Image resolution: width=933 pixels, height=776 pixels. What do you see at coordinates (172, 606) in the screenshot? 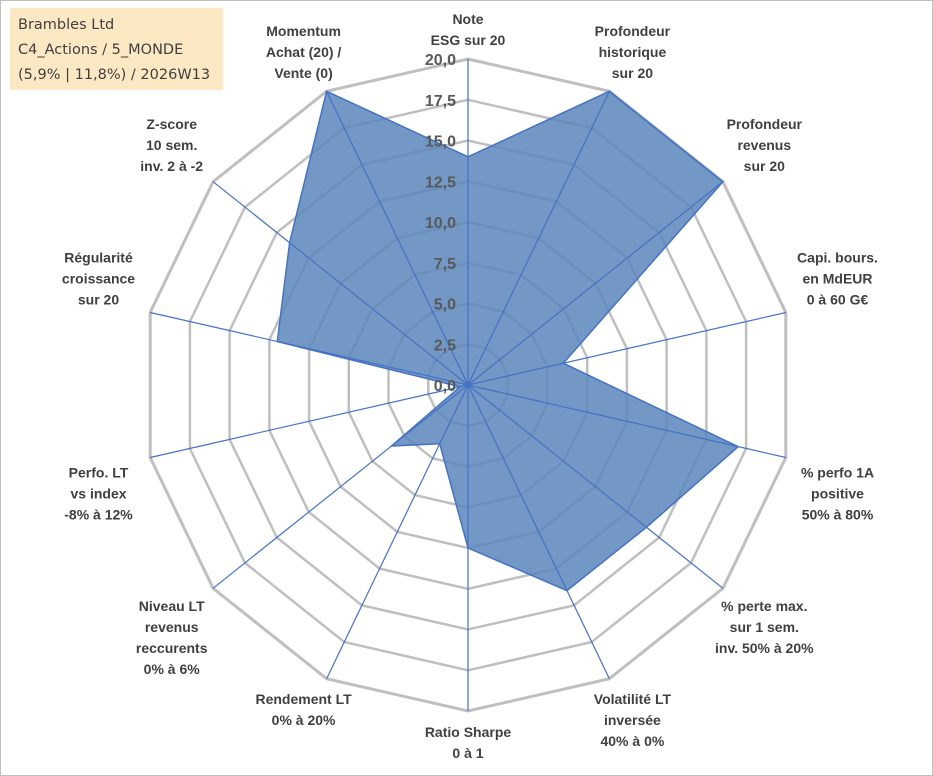
I see `axis-label: Niveau LT` at bounding box center [172, 606].